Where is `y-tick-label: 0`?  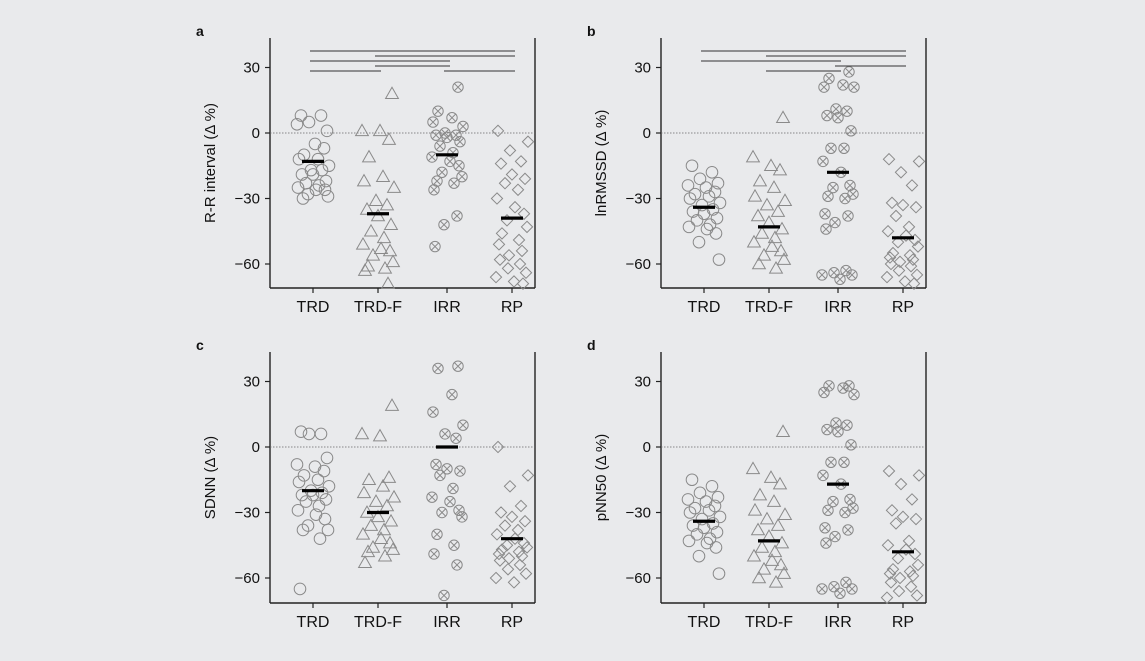 y-tick-label: 0 is located at coordinates (647, 447).